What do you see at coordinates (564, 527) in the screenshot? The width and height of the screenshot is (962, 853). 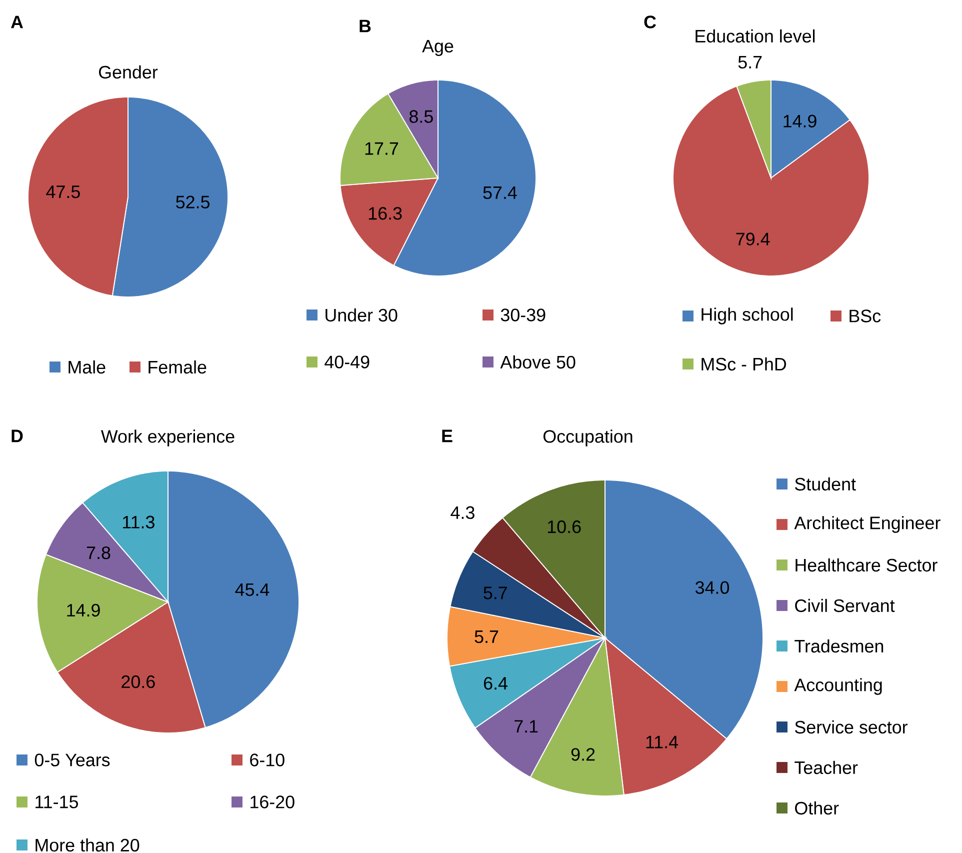 I see `data-label: 10.6` at bounding box center [564, 527].